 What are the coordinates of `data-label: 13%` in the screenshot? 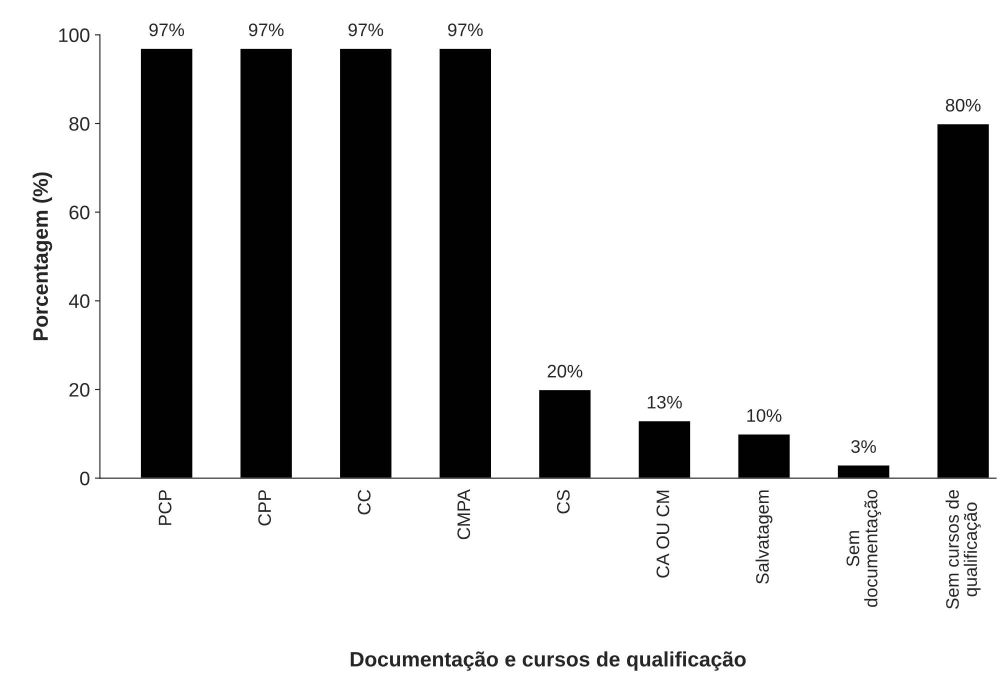 It's located at (665, 402).